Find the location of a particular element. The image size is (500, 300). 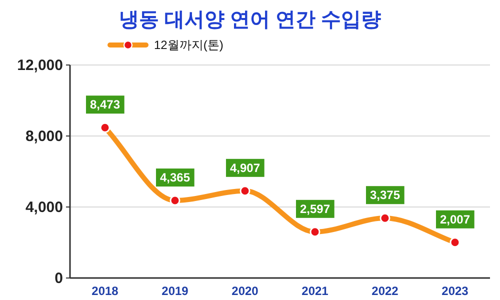

chart-title: 냉동 대서양 연어 연간 수입량 is located at coordinates (250, 20).